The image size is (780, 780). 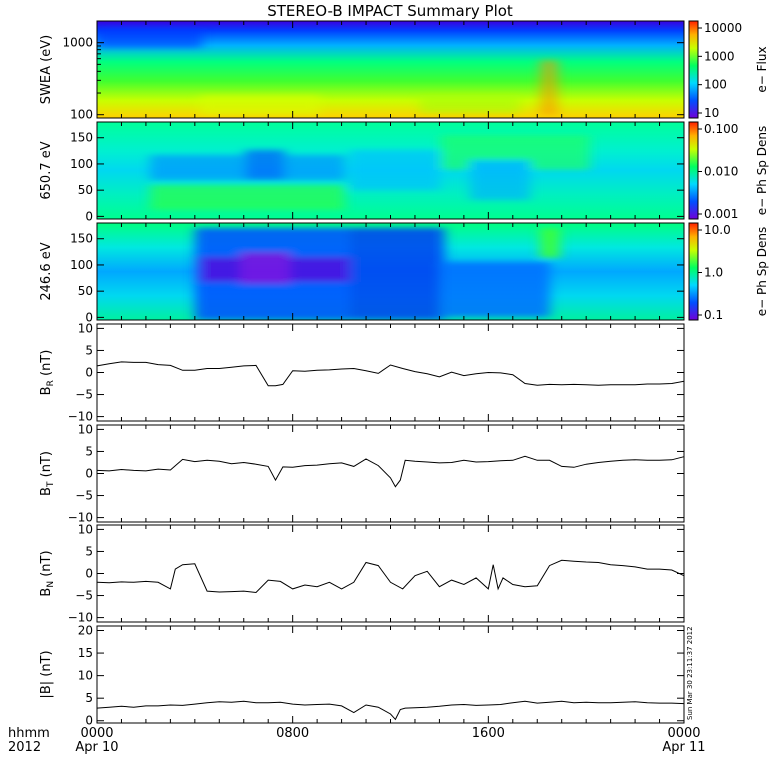 I want to click on panel-bmag: 0 5 10 15 20 |B| (nT), so click(x=362, y=676).